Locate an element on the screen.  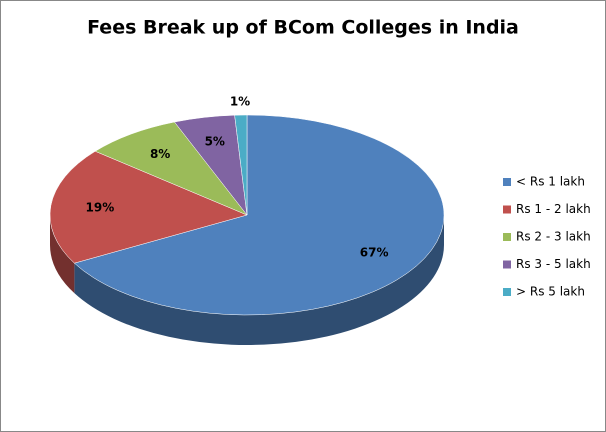
data-label: 5% is located at coordinates (215, 141).